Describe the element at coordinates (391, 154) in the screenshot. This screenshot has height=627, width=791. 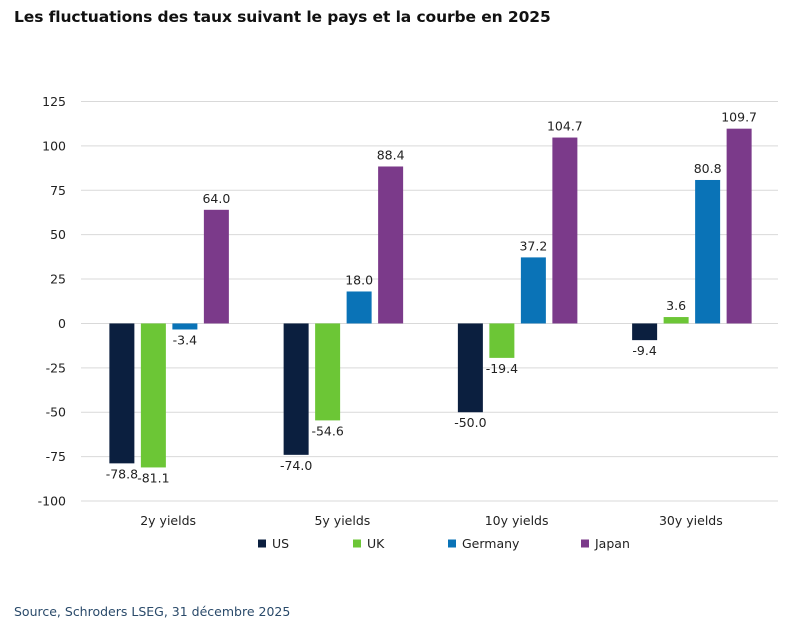
I see `data-label: 88.4` at that location.